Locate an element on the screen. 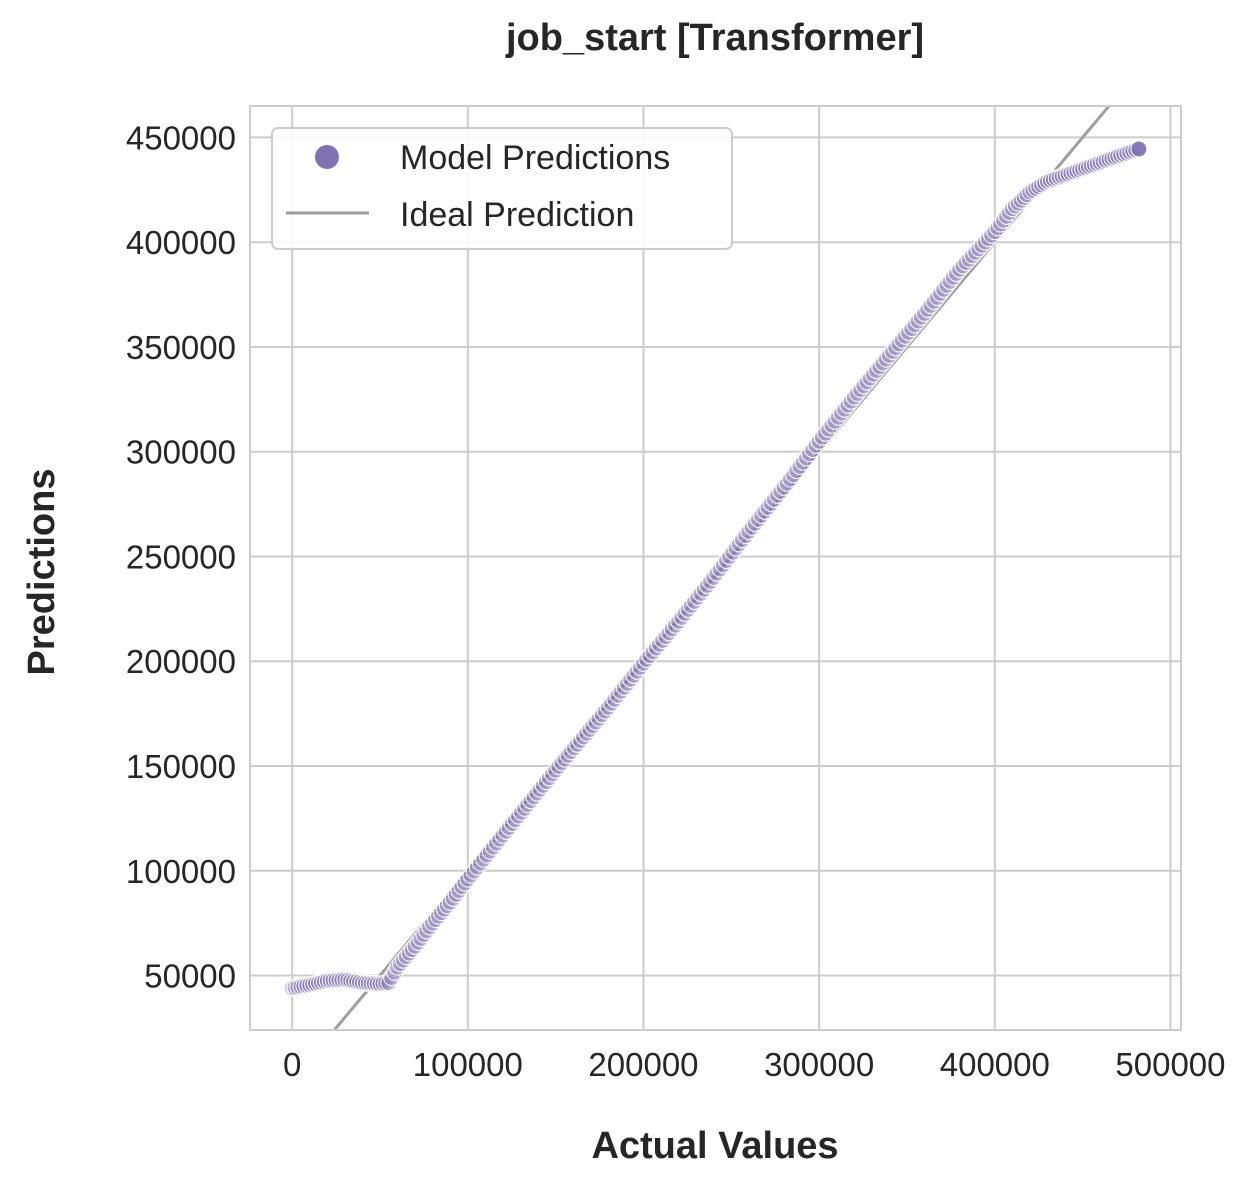  y-tick-label: 250000 is located at coordinates (181, 556).